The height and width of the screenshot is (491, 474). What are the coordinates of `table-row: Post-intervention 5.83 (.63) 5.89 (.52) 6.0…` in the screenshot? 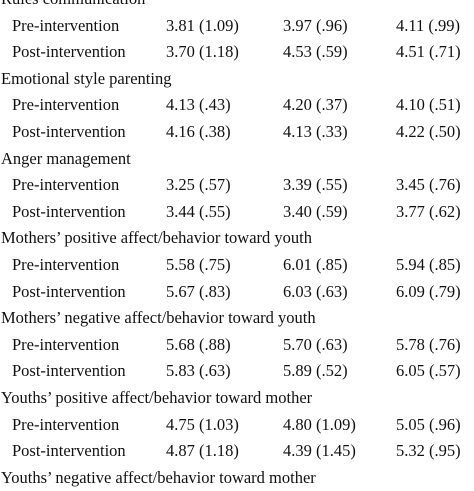 It's located at (237, 371).